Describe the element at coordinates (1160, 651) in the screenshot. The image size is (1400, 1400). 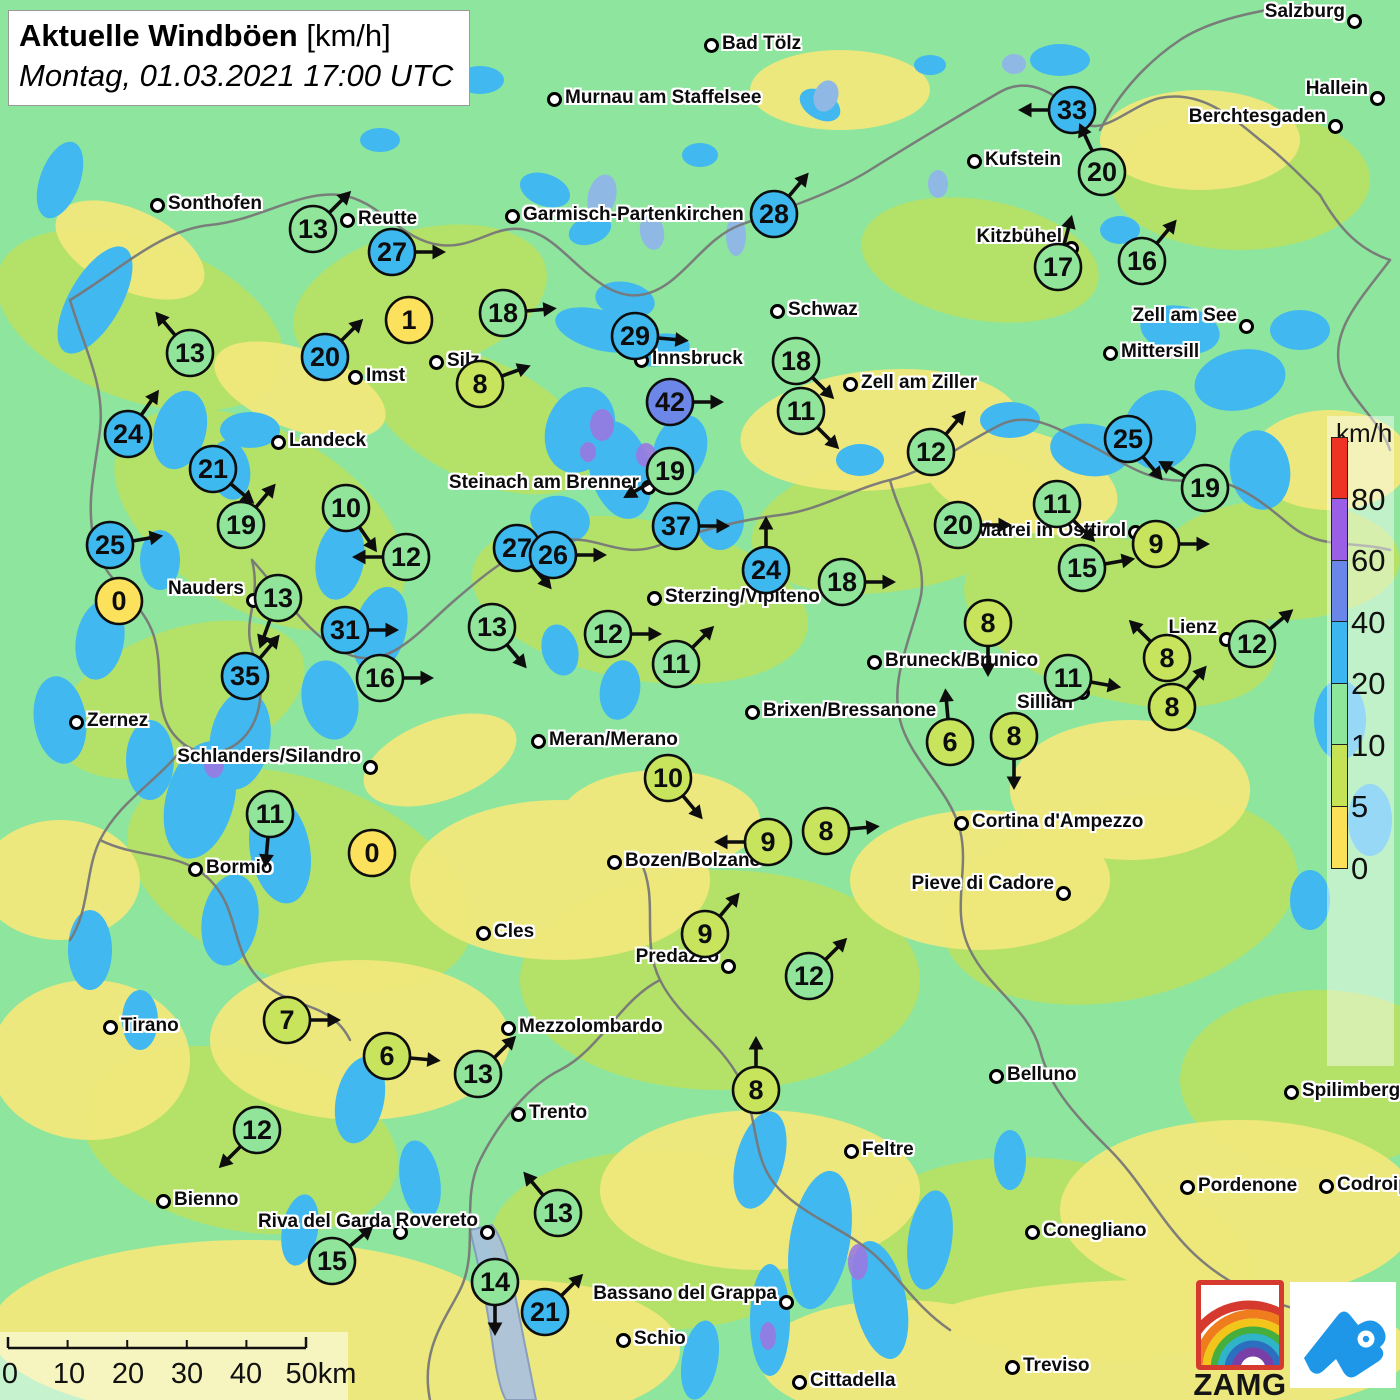
I see `wind-gust-marker: 8` at that location.